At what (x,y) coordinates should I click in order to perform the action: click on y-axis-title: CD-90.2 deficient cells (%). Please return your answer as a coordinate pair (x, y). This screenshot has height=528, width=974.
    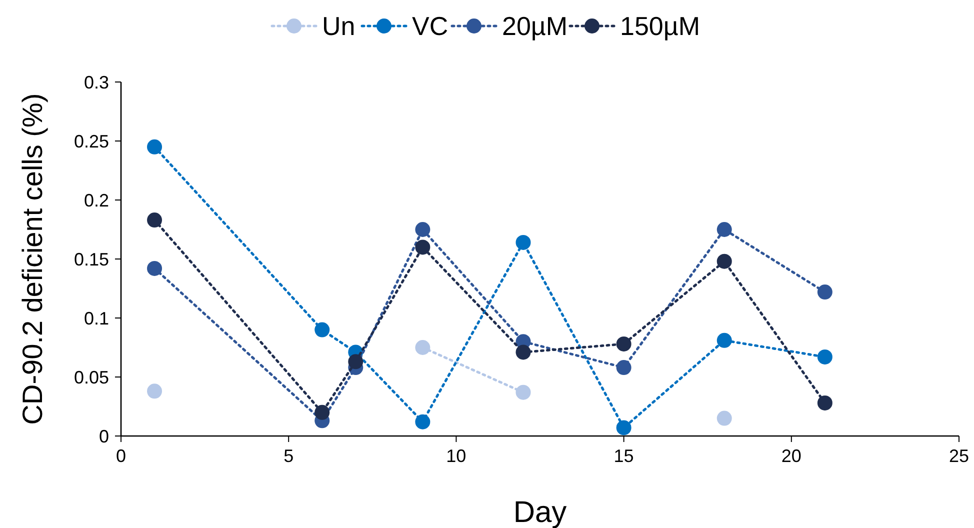
    Looking at the image, I should click on (32, 259).